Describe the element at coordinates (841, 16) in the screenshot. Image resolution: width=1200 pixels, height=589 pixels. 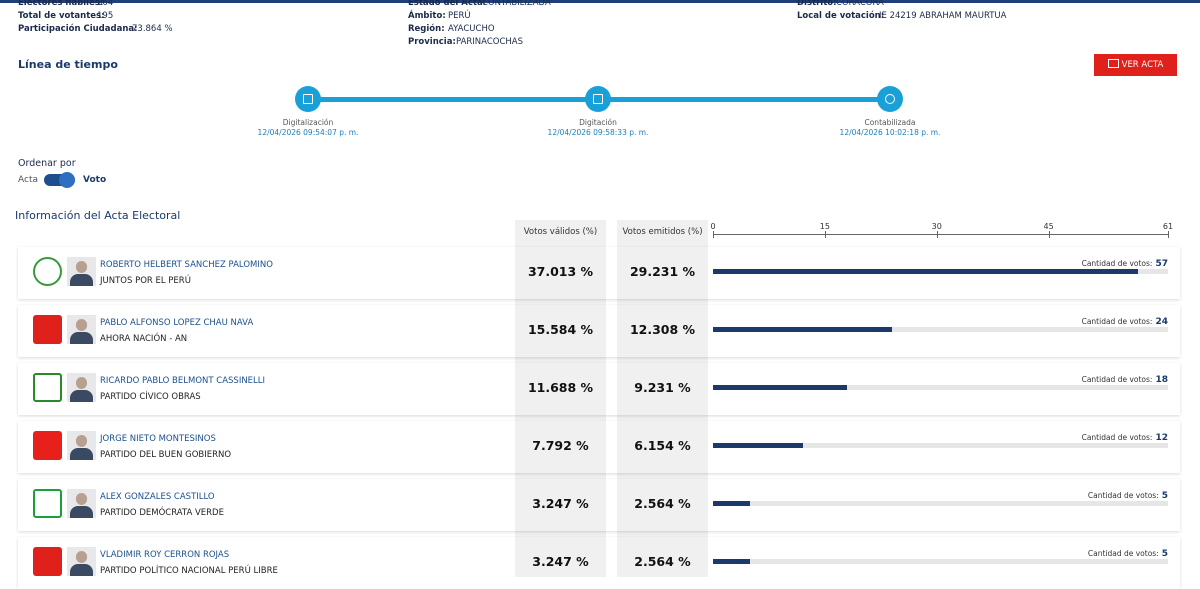
I see `field-label: Local de votación:` at that location.